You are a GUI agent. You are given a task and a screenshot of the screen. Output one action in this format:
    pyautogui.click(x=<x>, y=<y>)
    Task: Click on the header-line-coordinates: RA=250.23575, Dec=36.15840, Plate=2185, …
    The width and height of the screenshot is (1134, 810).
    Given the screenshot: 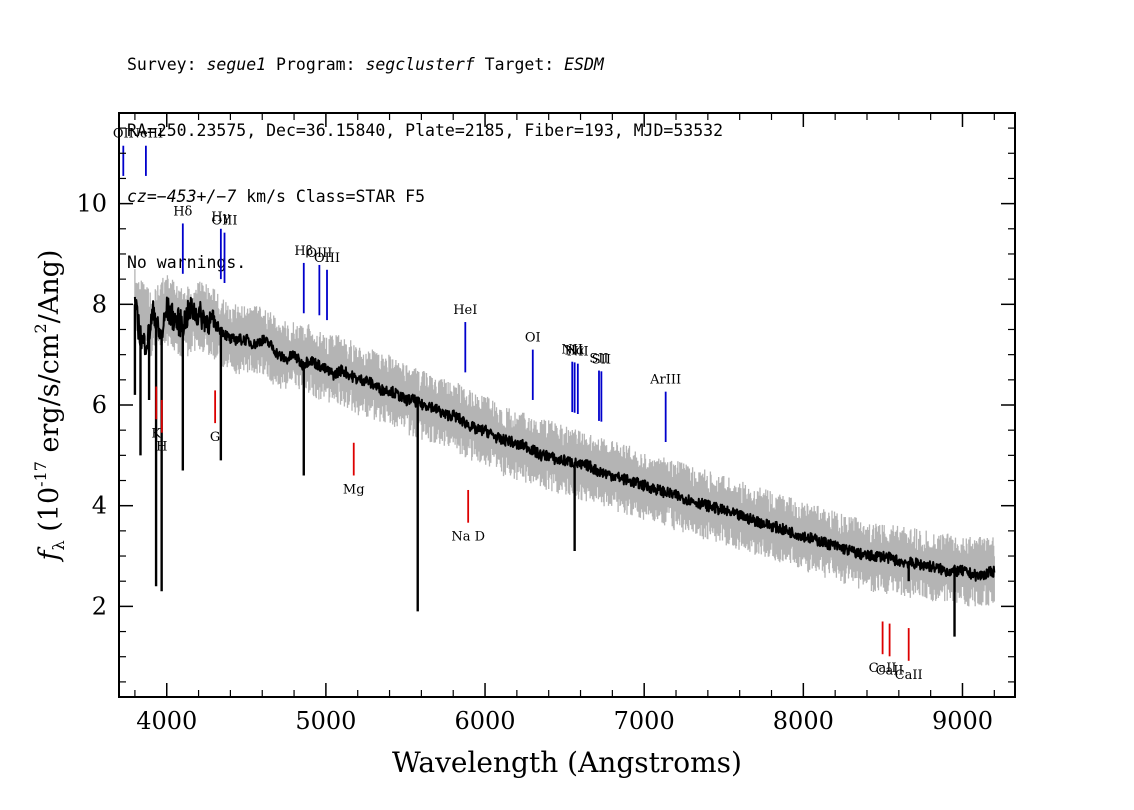 What is the action you would take?
    pyautogui.click(x=425, y=130)
    